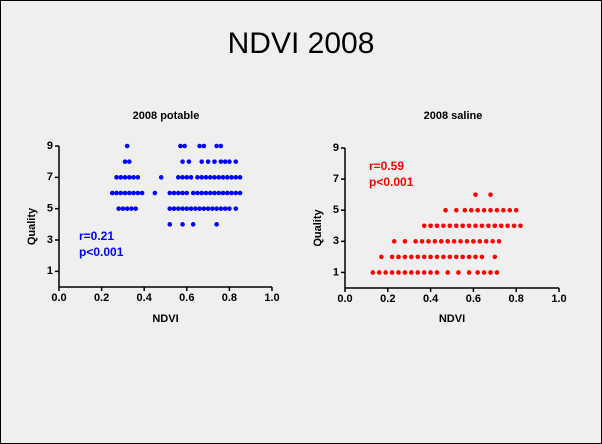 This screenshot has width=602, height=444. I want to click on x-tick-label: 0.4, so click(145, 298).